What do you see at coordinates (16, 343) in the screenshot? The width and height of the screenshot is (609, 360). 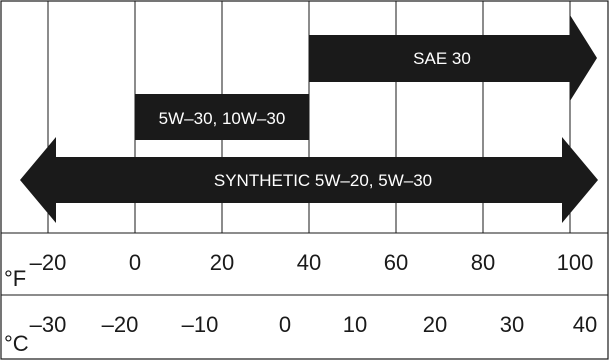 I see `celsius-unit-label: °C` at bounding box center [16, 343].